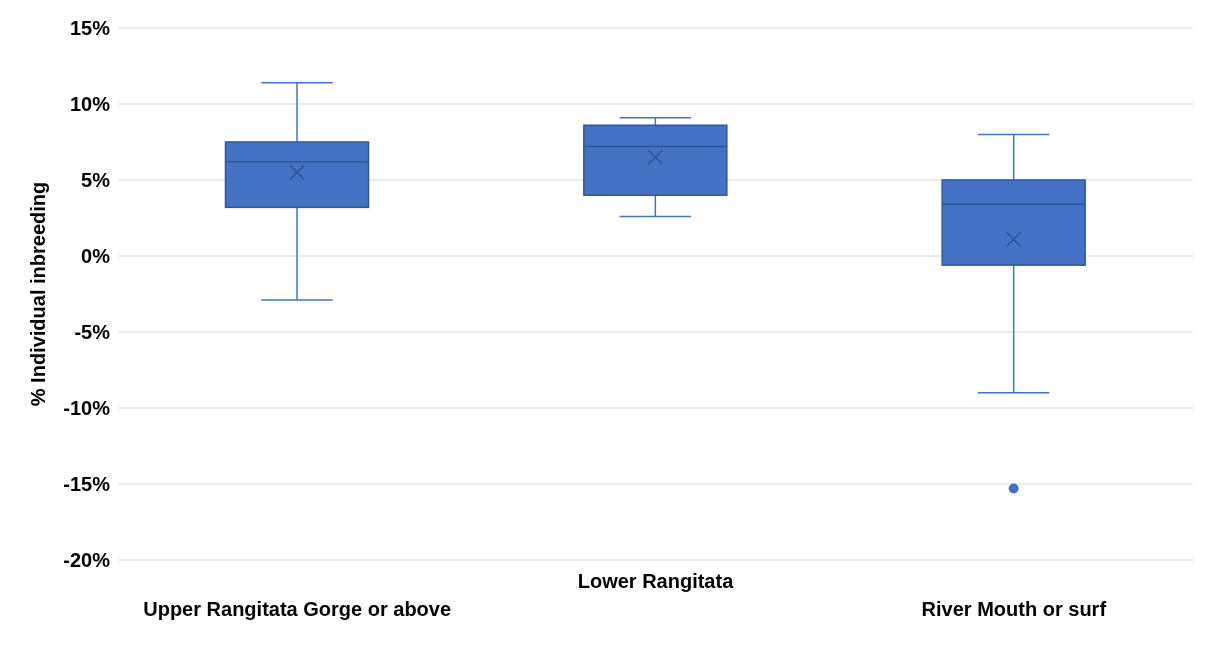 This screenshot has width=1211, height=648. I want to click on y-tick-label: 0%, so click(96, 256).